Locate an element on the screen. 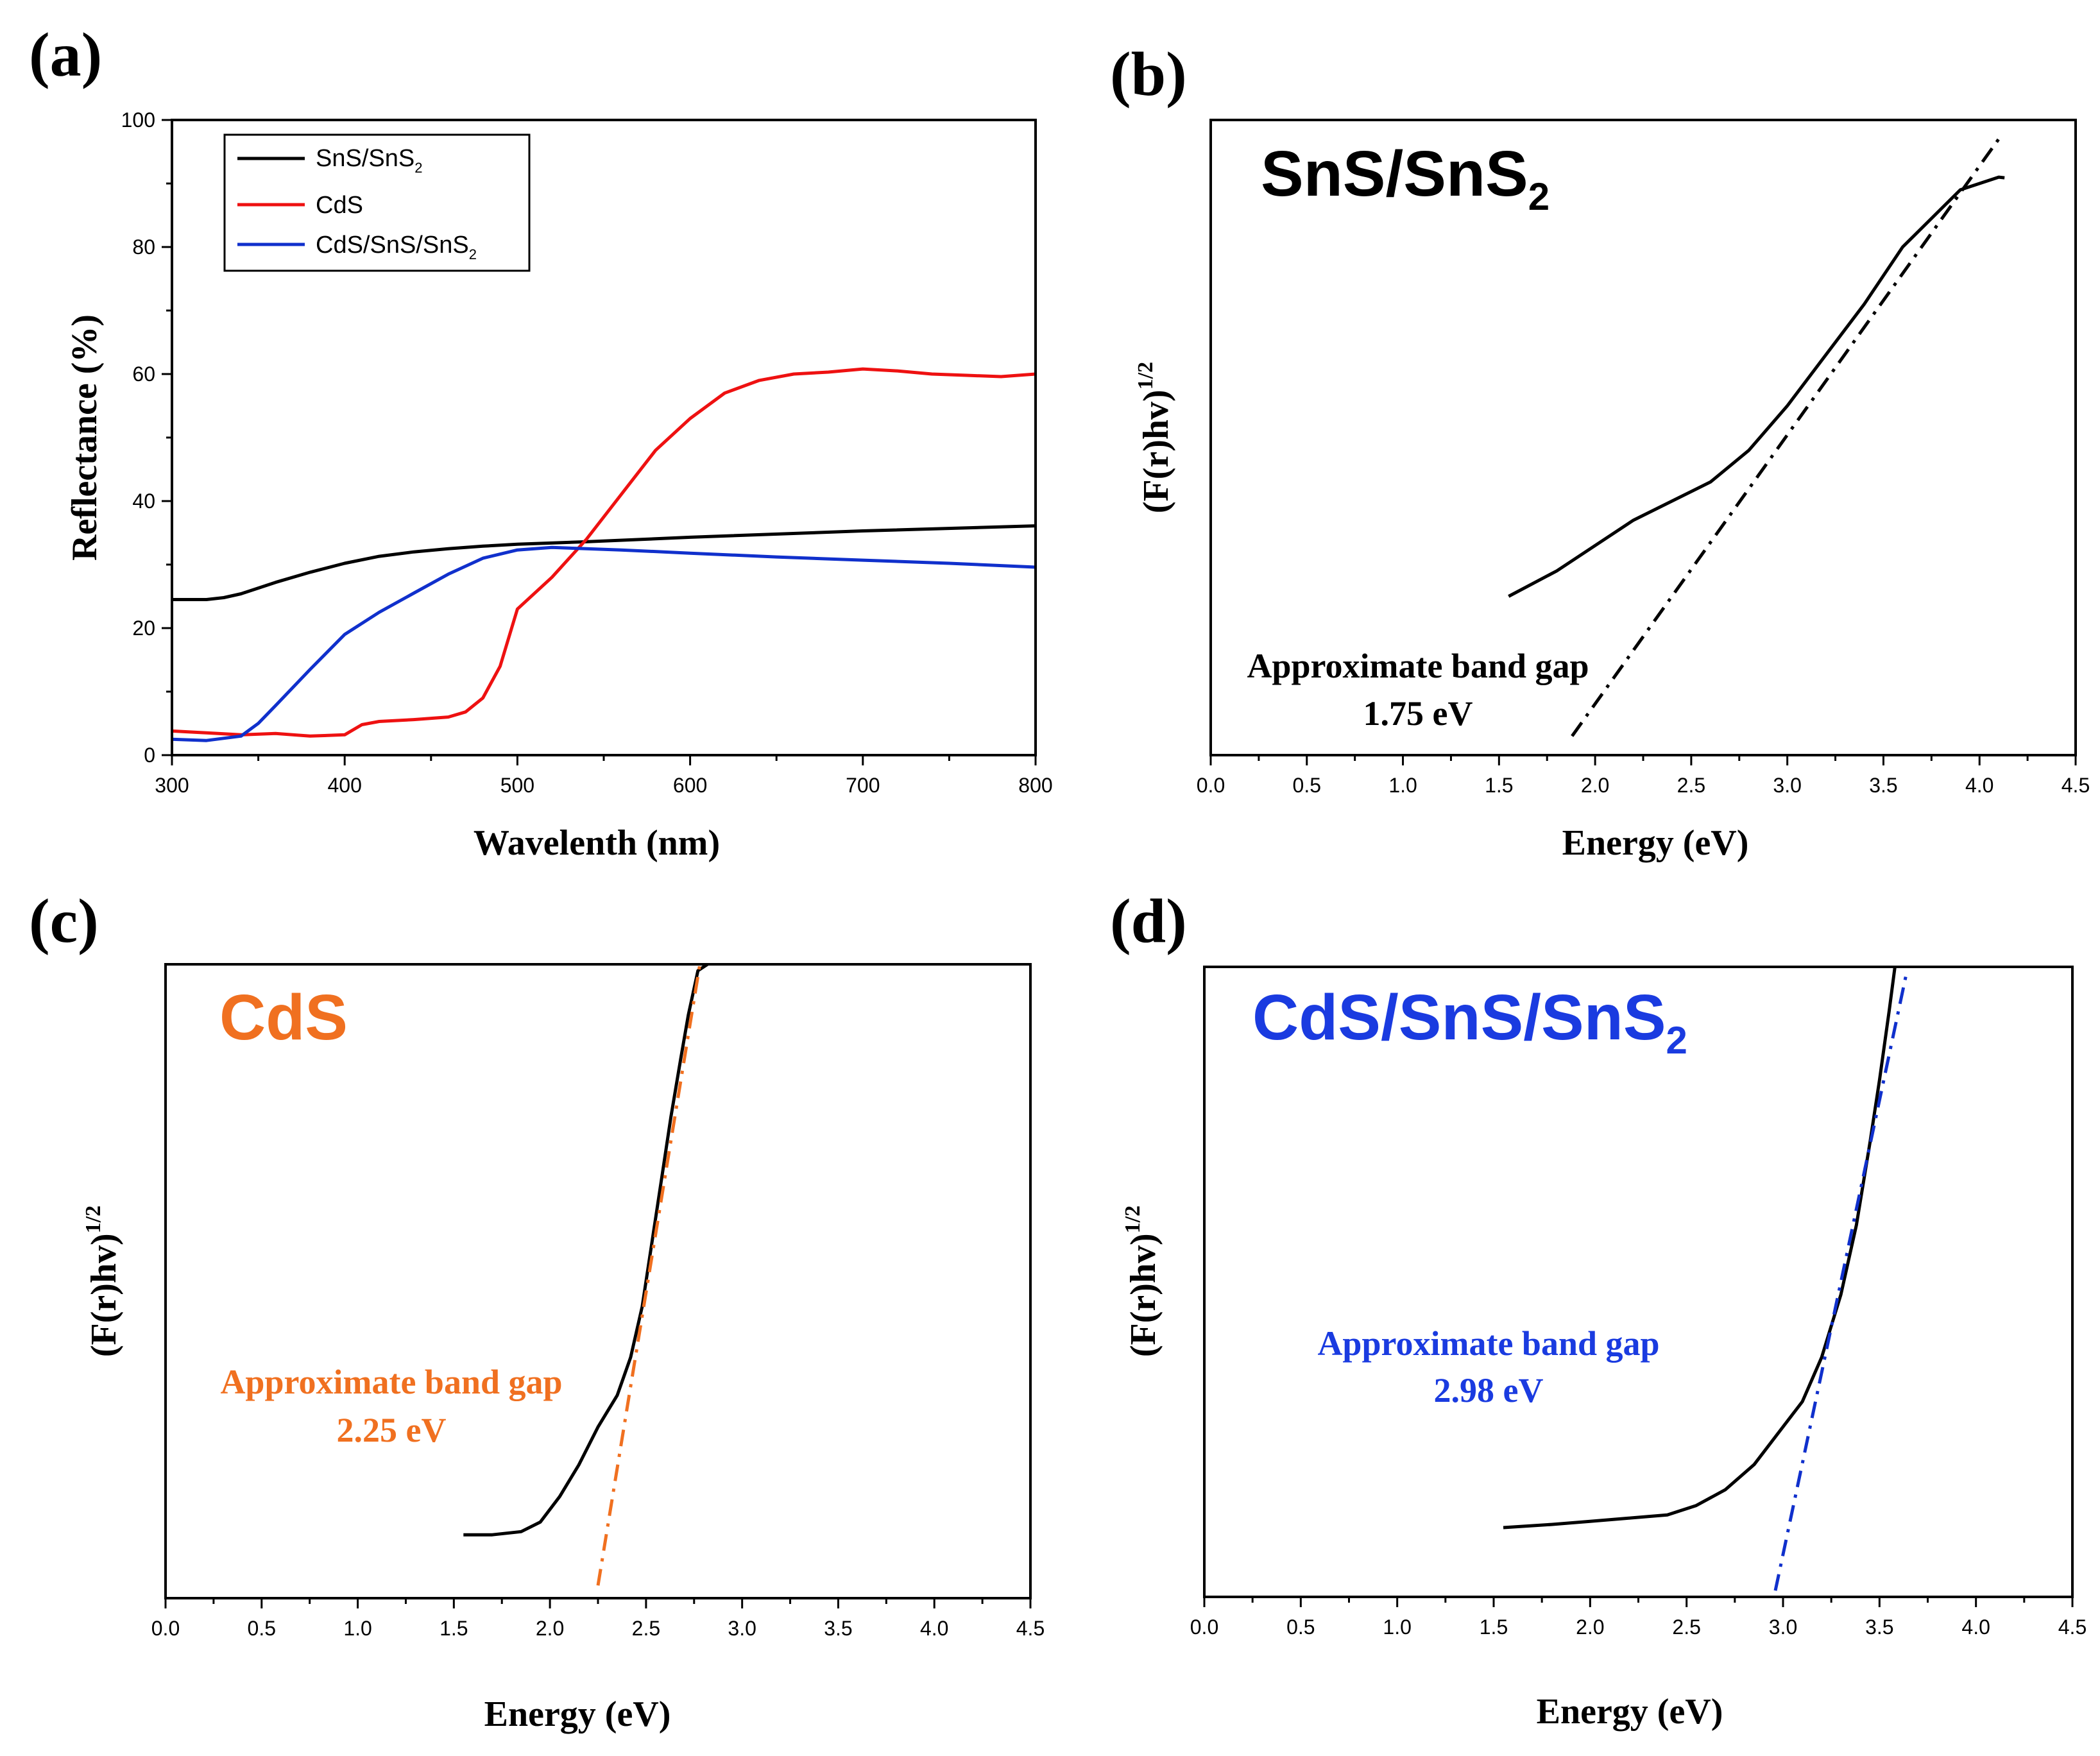 This screenshot has height=1756, width=2100. x-tick-label-c-2: 1.0 is located at coordinates (357, 1628).